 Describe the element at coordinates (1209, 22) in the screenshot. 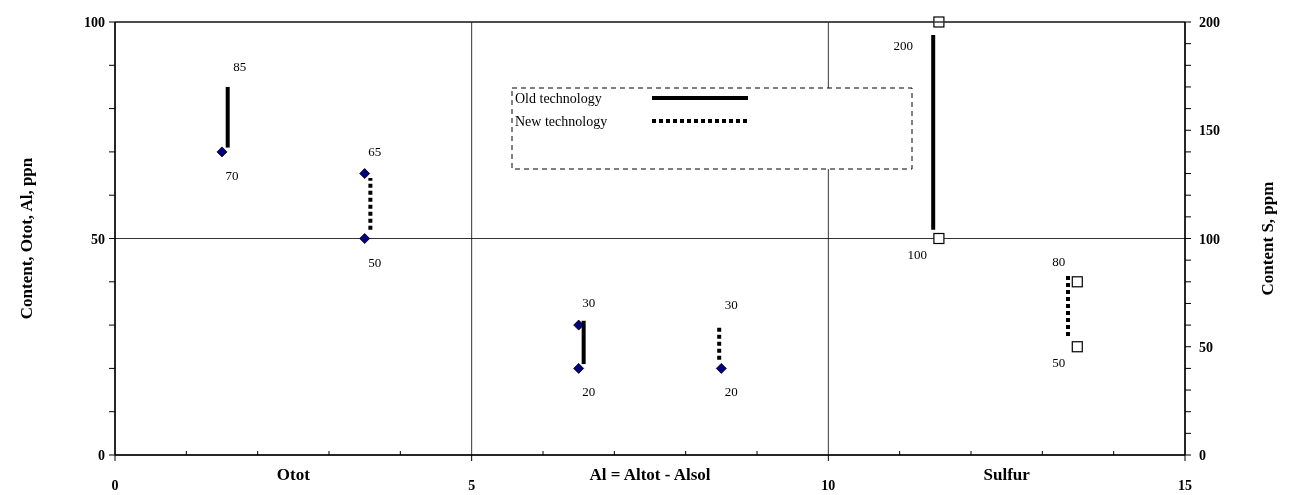

I see `y2-tick-label: 200` at that location.